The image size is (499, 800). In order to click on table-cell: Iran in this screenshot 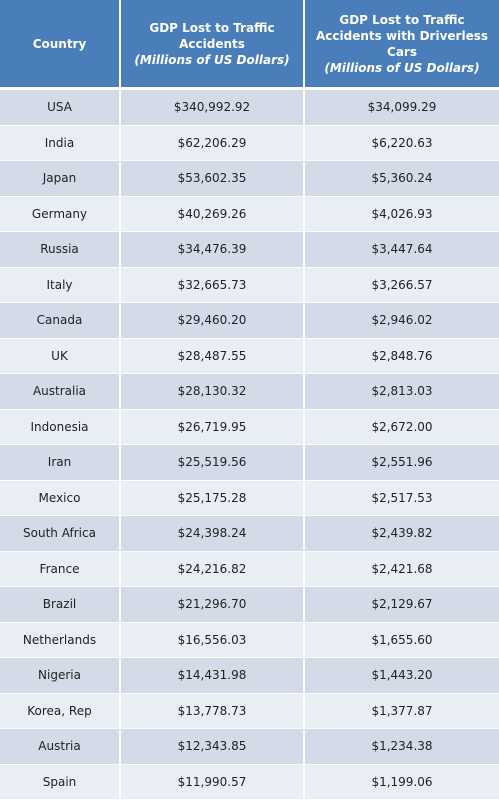, I will do `click(60, 463)`.